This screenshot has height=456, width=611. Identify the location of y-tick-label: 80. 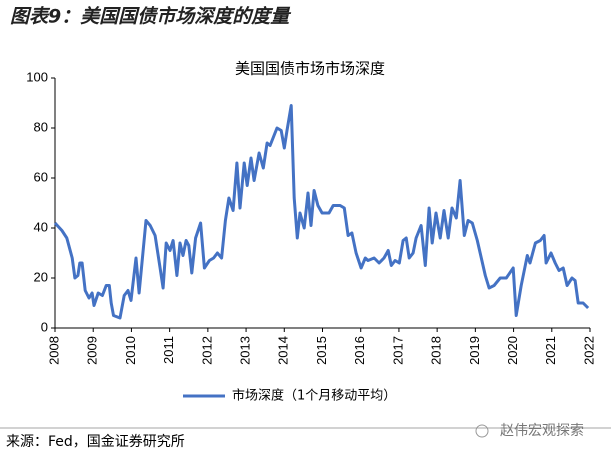
(41, 126).